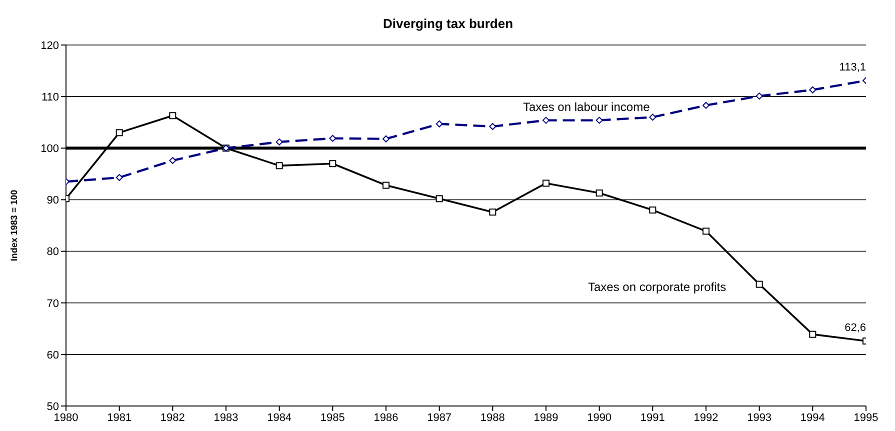 The image size is (895, 431). Describe the element at coordinates (657, 287) in the screenshot. I see `series-label: Taxes on corporate profits` at that location.